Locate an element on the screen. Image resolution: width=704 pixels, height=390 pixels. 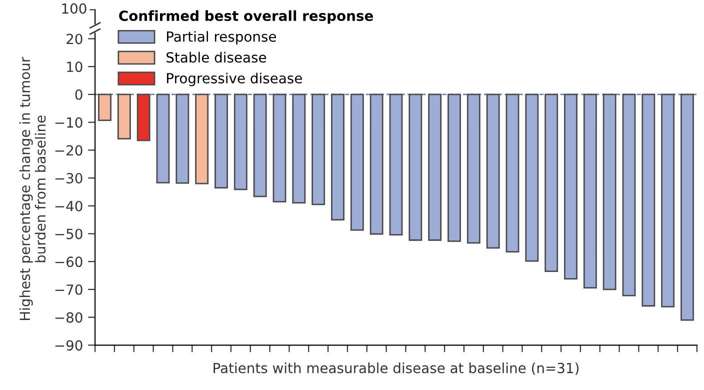
y-tick-label: 20 is located at coordinates (74, 39).